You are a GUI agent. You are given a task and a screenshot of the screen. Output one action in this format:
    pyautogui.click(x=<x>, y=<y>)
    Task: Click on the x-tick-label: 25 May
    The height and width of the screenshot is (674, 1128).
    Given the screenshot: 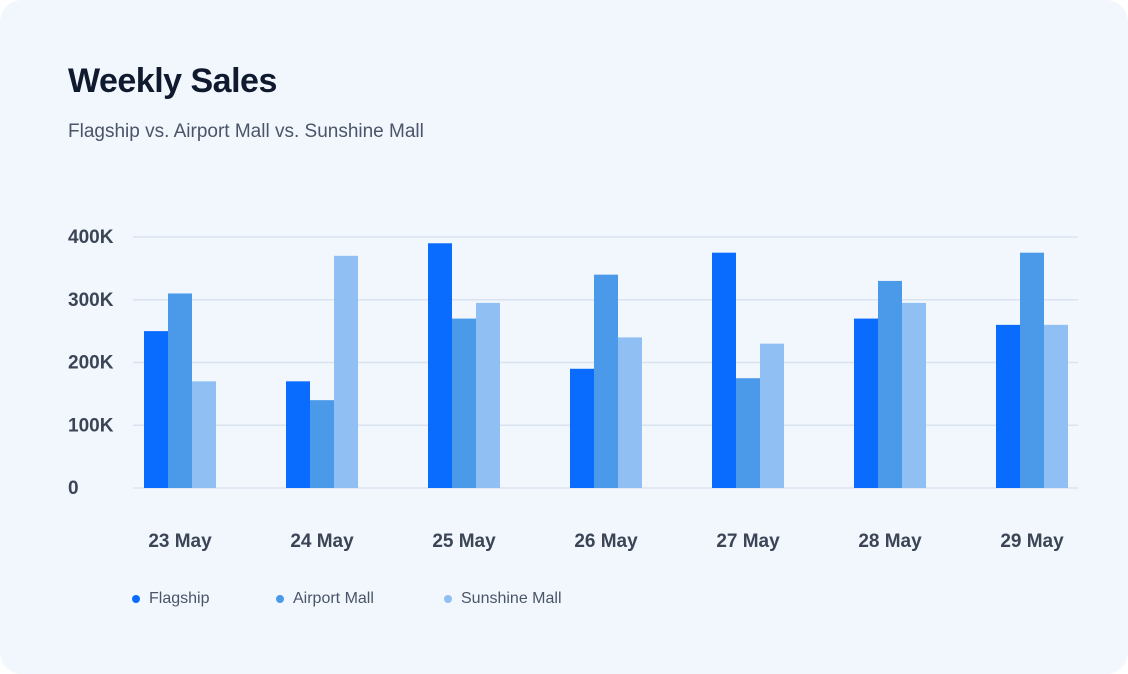 What is the action you would take?
    pyautogui.click(x=464, y=541)
    